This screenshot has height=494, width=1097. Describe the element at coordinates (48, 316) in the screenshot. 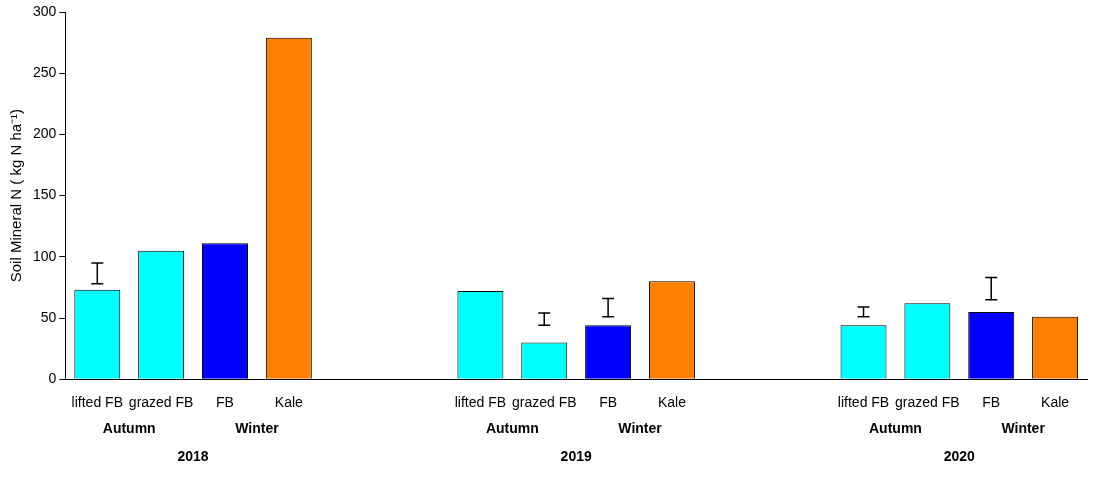

I see `y-tick-label: 50` at that location.